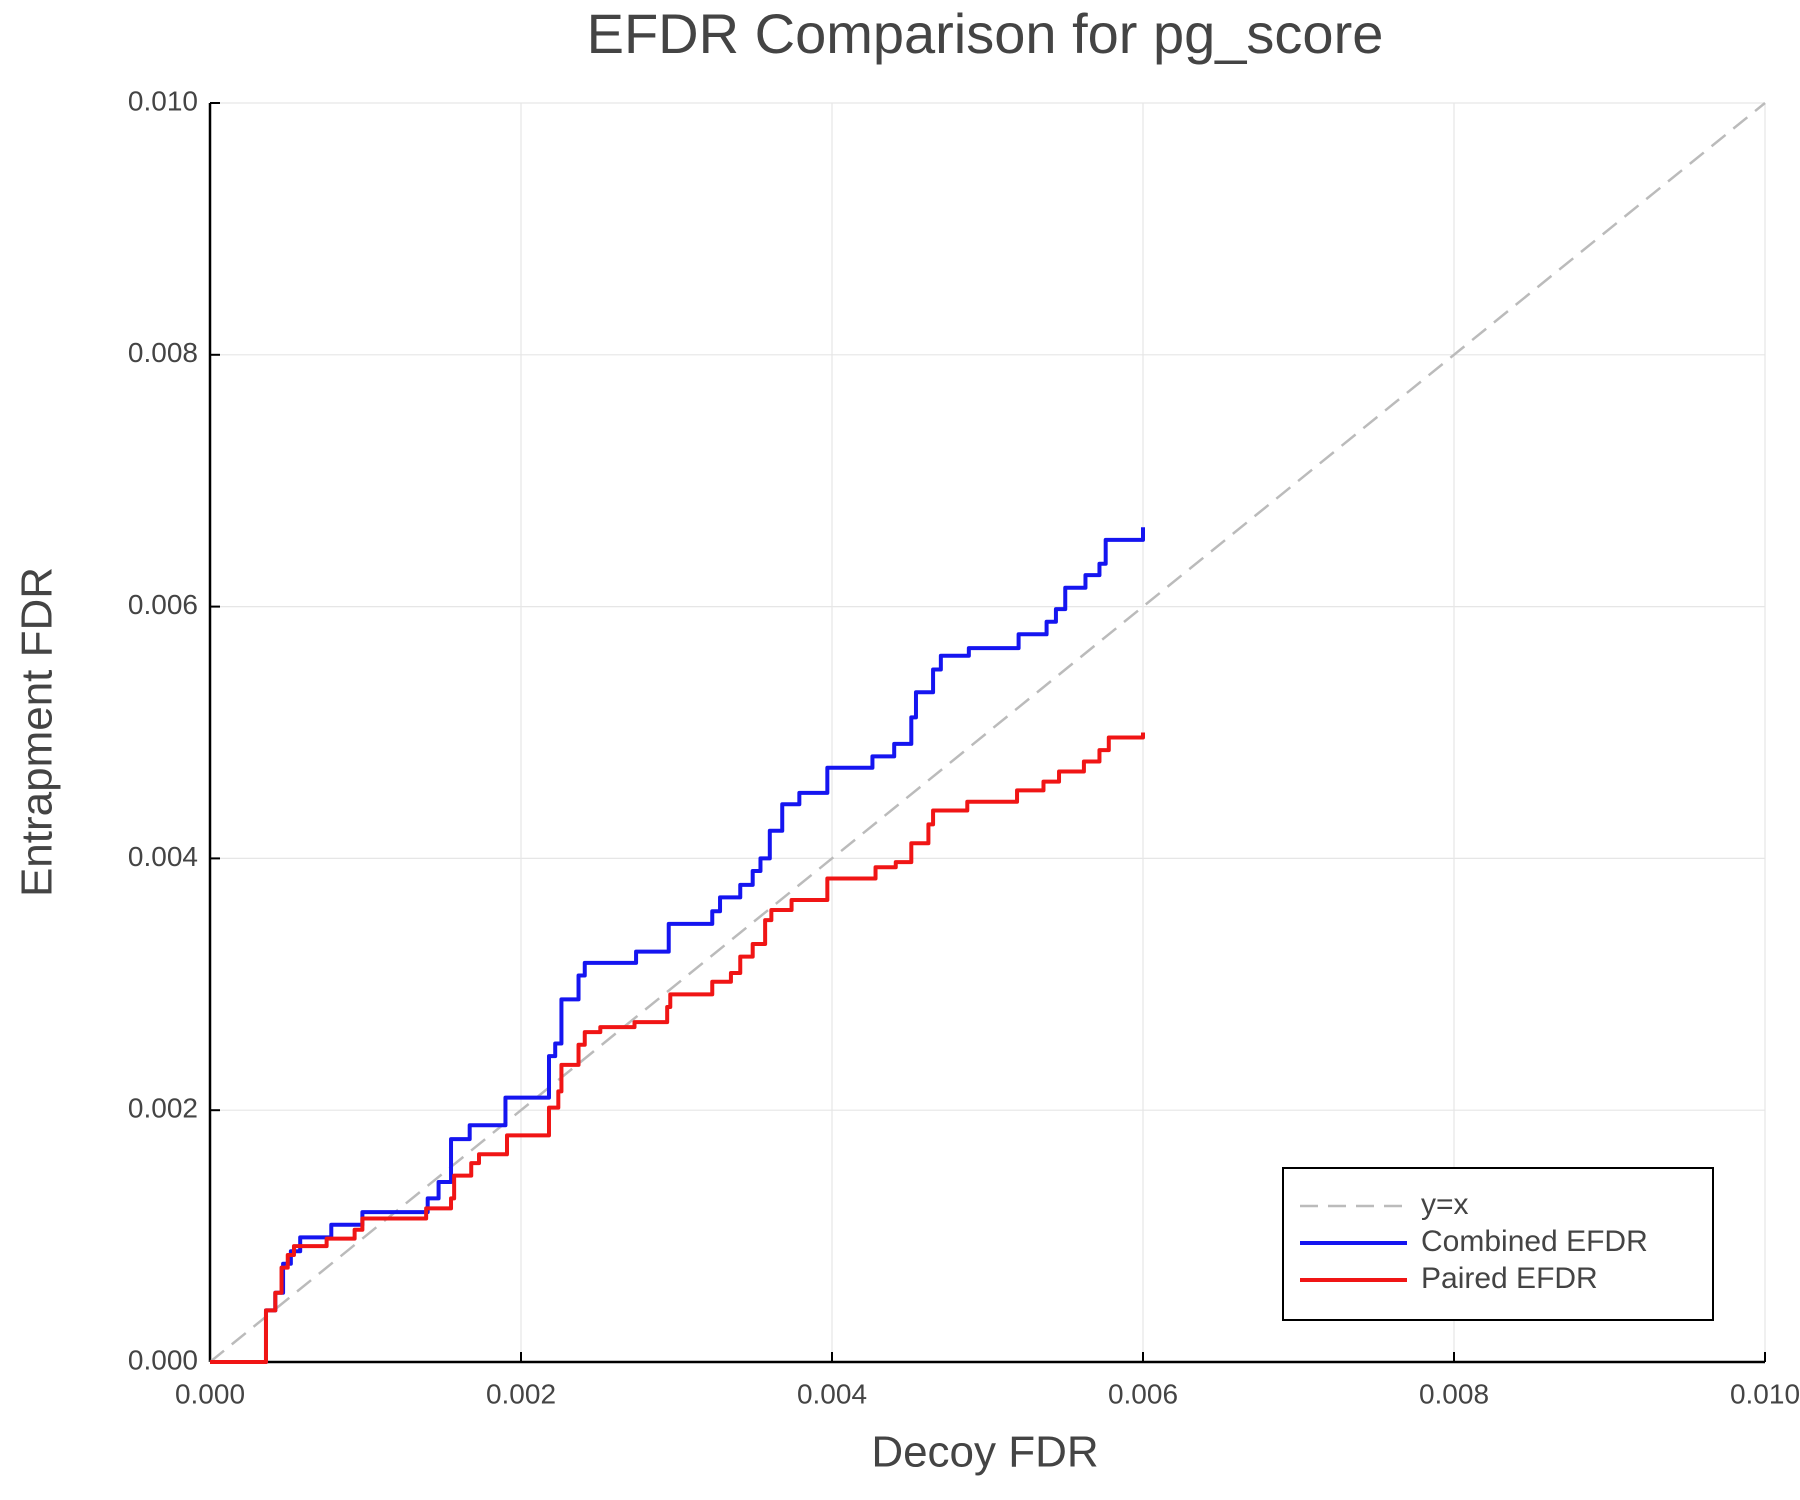  What do you see at coordinates (832, 1393) in the screenshot?
I see `x-tick-label: 0.004` at bounding box center [832, 1393].